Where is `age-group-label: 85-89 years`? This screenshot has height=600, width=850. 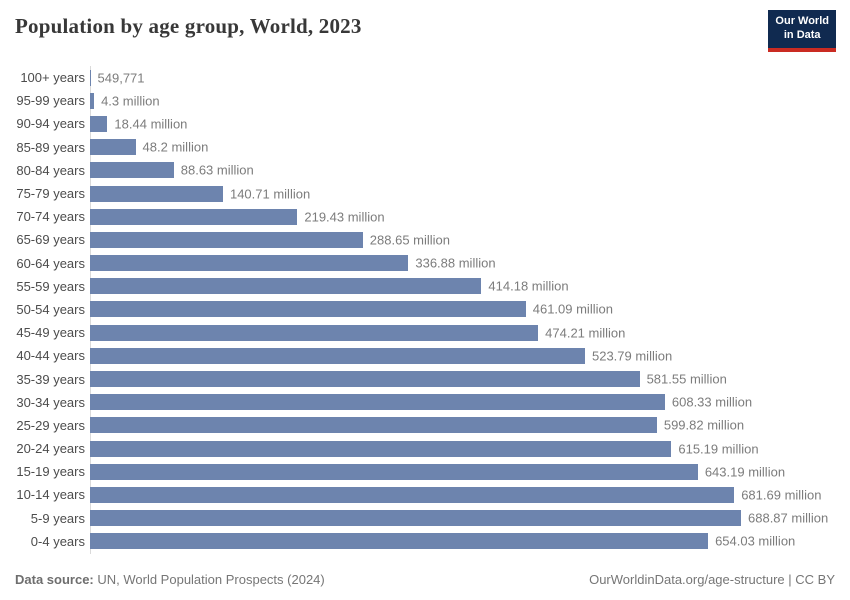
age-group-label: 85-89 years is located at coordinates (50, 147).